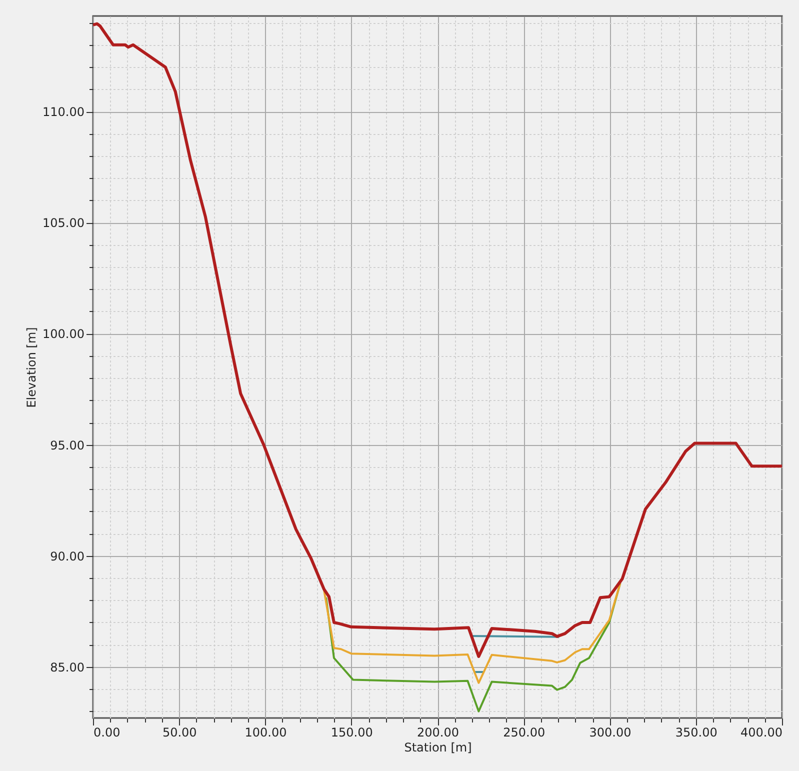  Describe the element at coordinates (472, 633) in the screenshot. I see `line-series` at that location.